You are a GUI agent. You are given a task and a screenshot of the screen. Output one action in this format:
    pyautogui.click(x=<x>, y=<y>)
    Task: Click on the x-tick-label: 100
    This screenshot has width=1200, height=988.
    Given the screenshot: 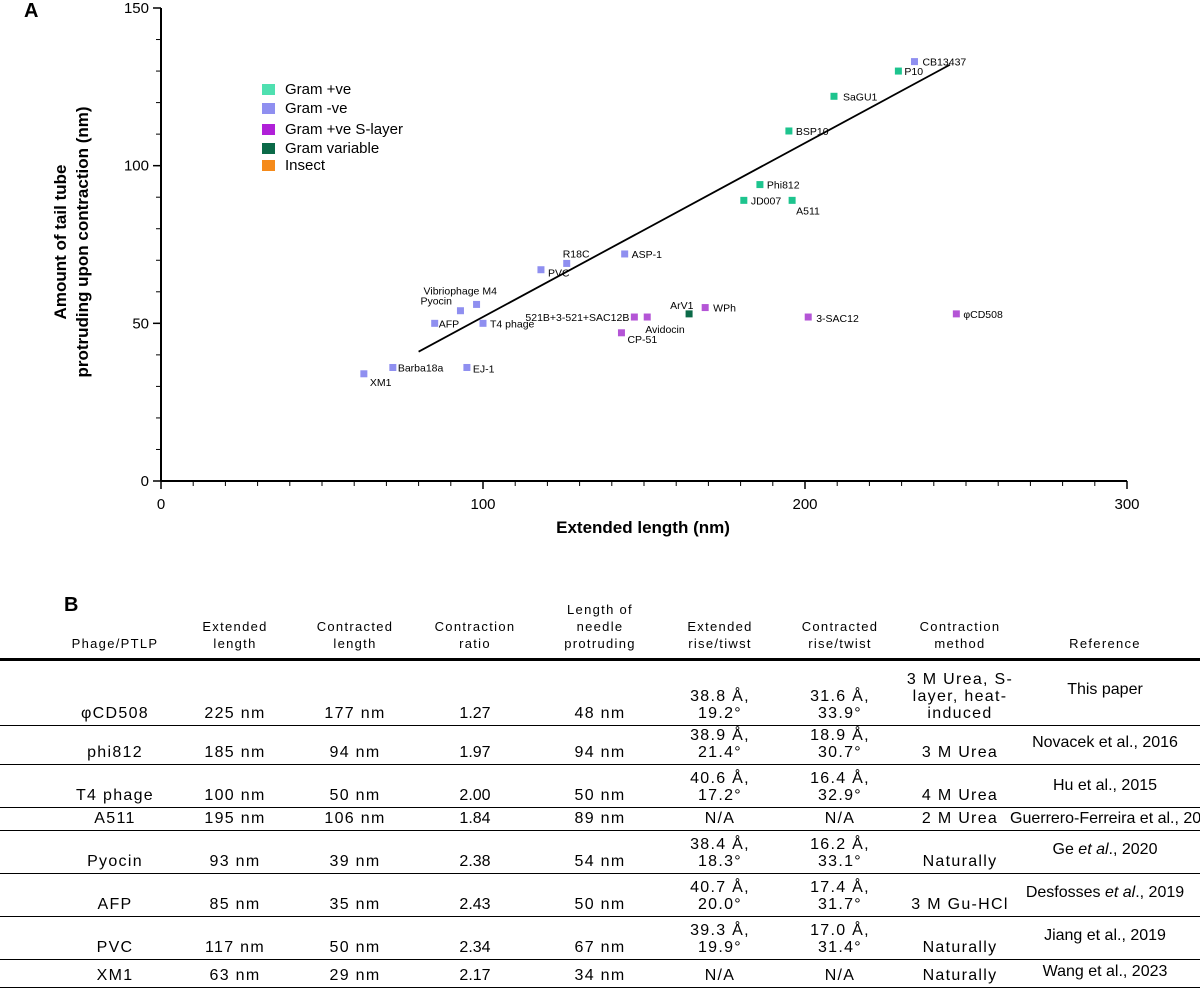 What is the action you would take?
    pyautogui.click(x=482, y=504)
    